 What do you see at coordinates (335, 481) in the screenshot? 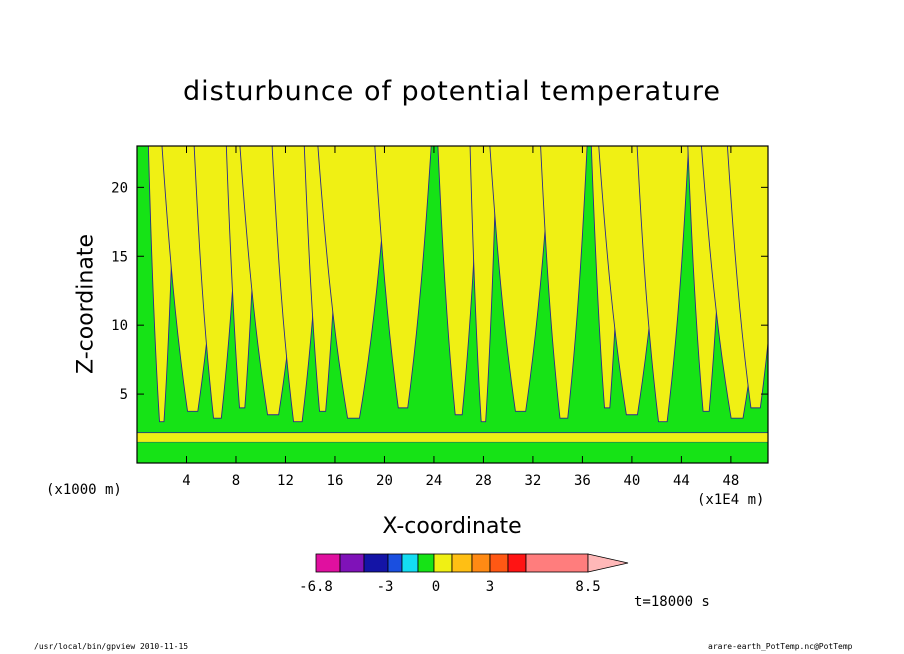
I see `x-tick-label: 16` at bounding box center [335, 481].